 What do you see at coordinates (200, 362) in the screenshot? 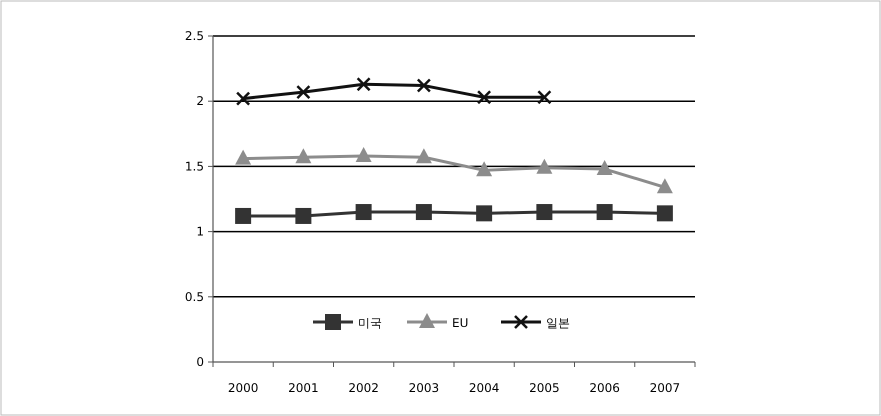
I see `y-tick-label: 0` at bounding box center [200, 362].